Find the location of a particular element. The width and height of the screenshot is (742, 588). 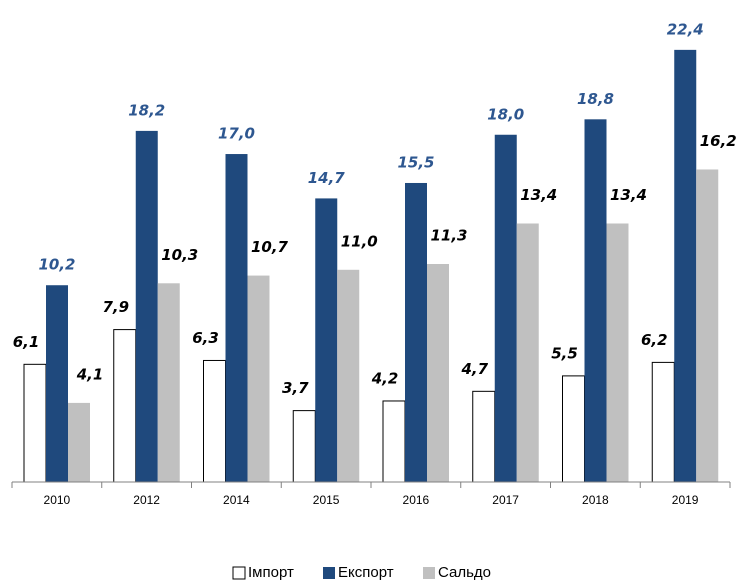

value-label: 10,7 is located at coordinates (270, 247).